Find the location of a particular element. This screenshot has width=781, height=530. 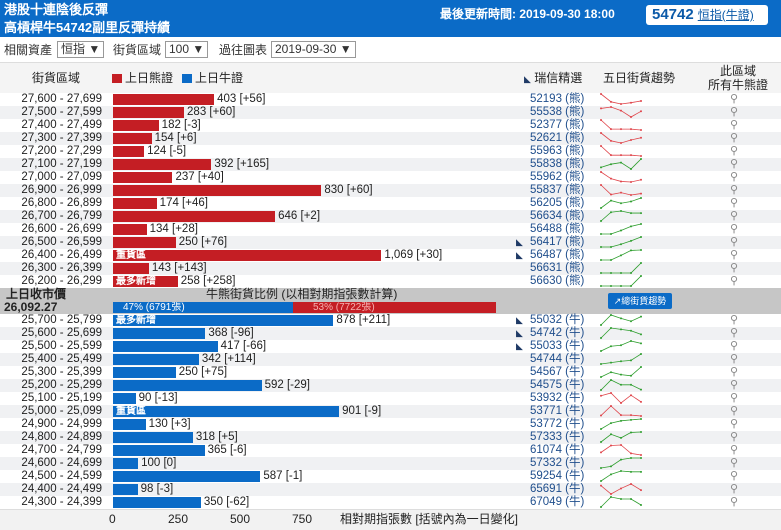

warrant-code-link: 55837 (熊) is located at coordinates (557, 190).